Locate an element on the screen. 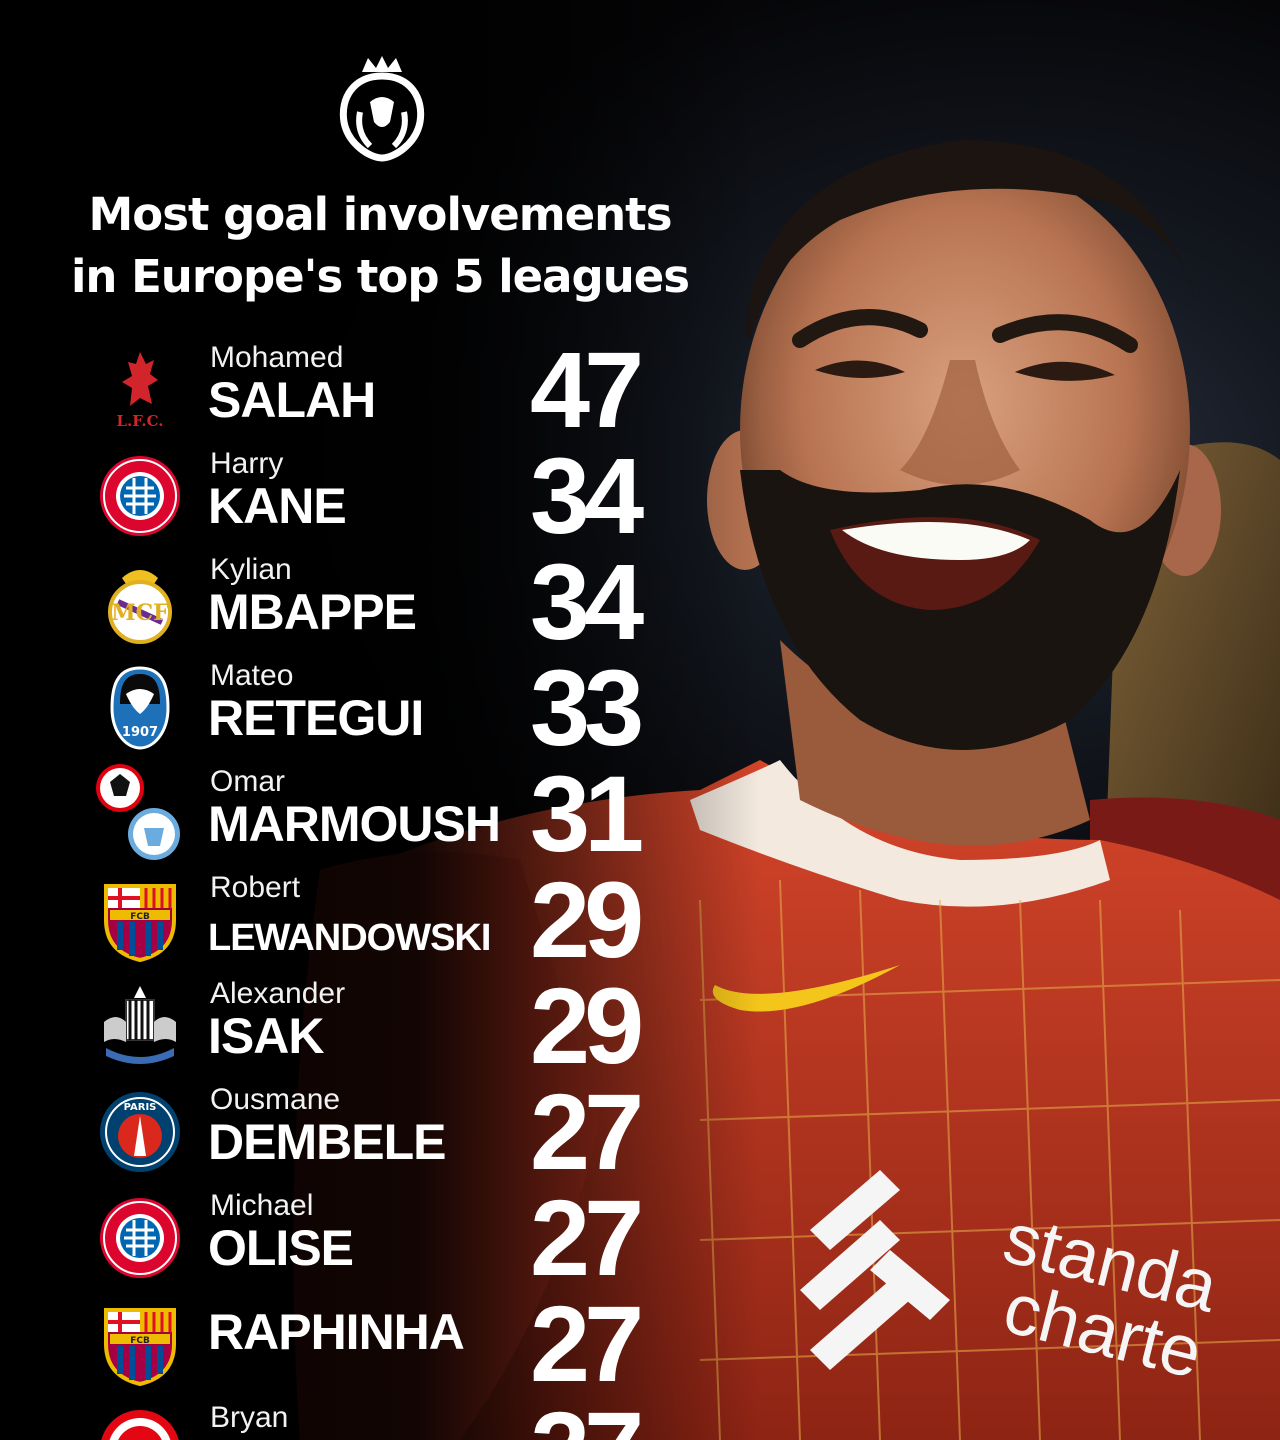 This screenshot has width=1280, height=1440. last-name: LEWANDOWSKI is located at coordinates (349, 938).